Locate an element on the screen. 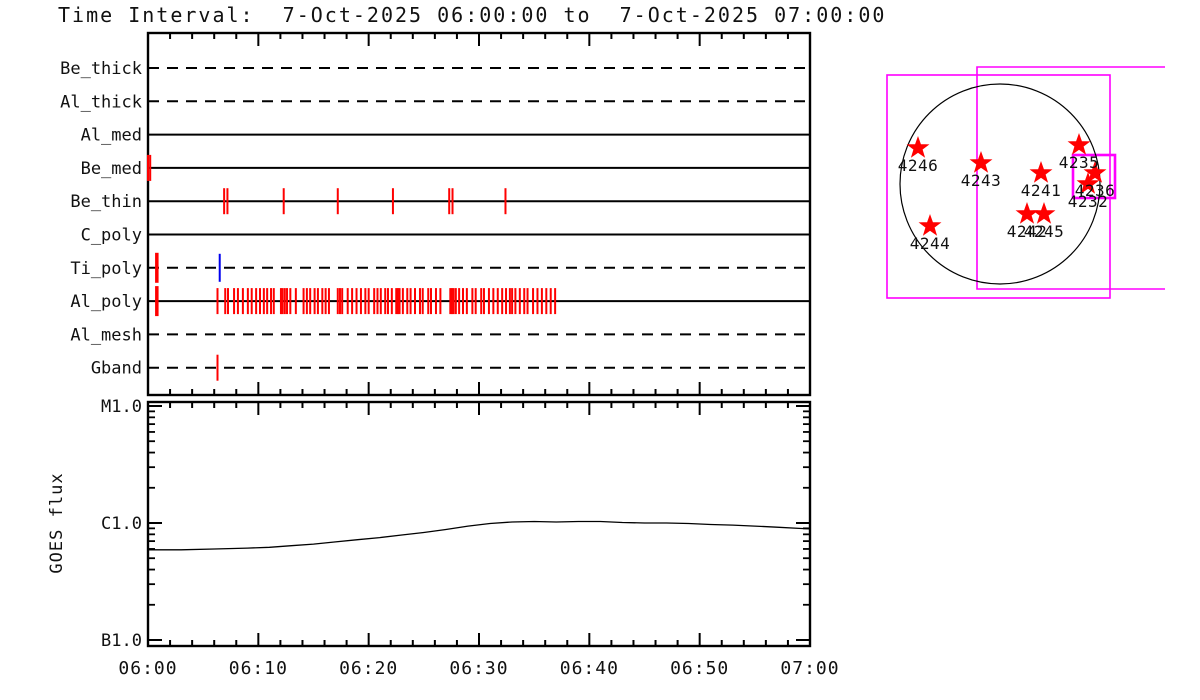  goes-ylabel: GOES flux is located at coordinates (57, 522).